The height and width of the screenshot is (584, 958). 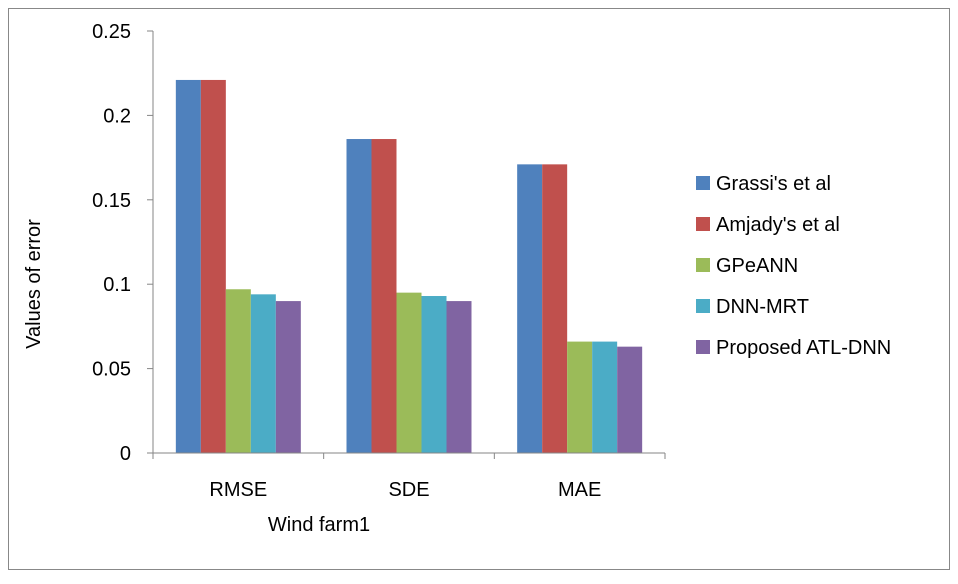 I want to click on y-axis-label: Values of error, so click(x=34, y=284).